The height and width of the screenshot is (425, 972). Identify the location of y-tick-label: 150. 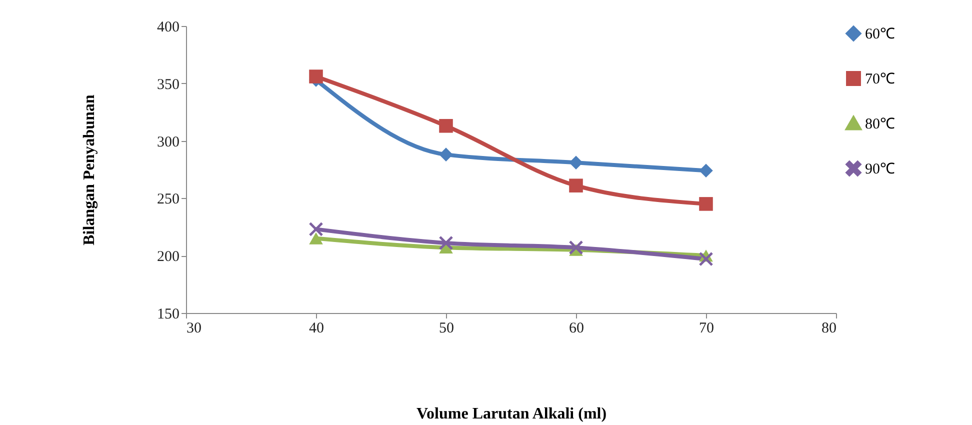
(168, 314).